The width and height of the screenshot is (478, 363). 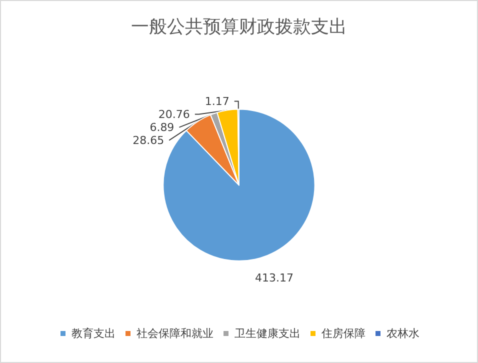 I want to click on data-label: 413.17, so click(x=274, y=278).